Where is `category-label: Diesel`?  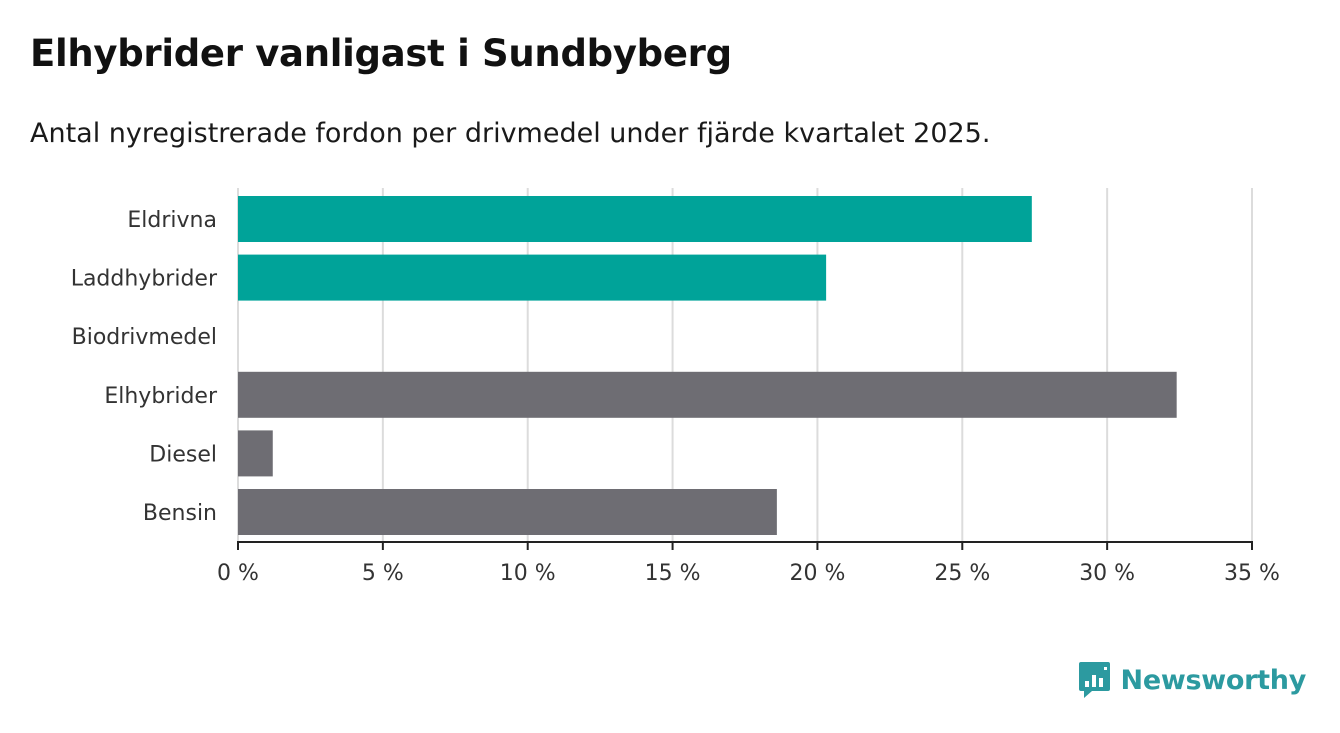 category-label: Diesel is located at coordinates (183, 454).